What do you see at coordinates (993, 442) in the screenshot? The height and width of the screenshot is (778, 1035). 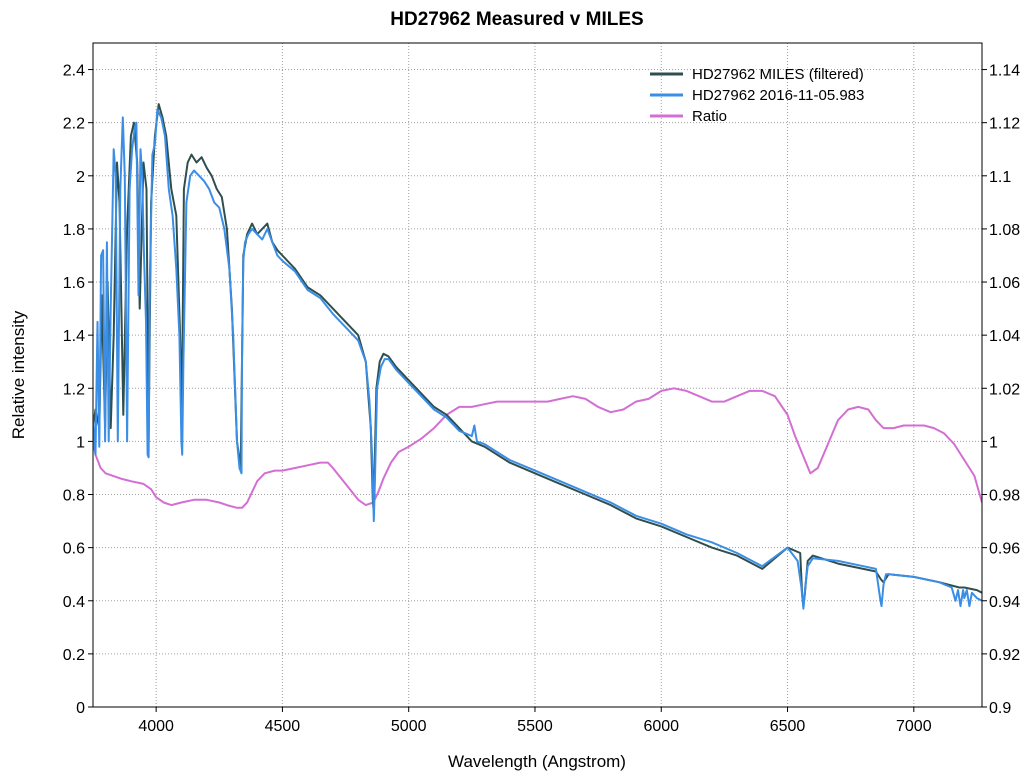 I see `y2-tick-label: 1` at bounding box center [993, 442].